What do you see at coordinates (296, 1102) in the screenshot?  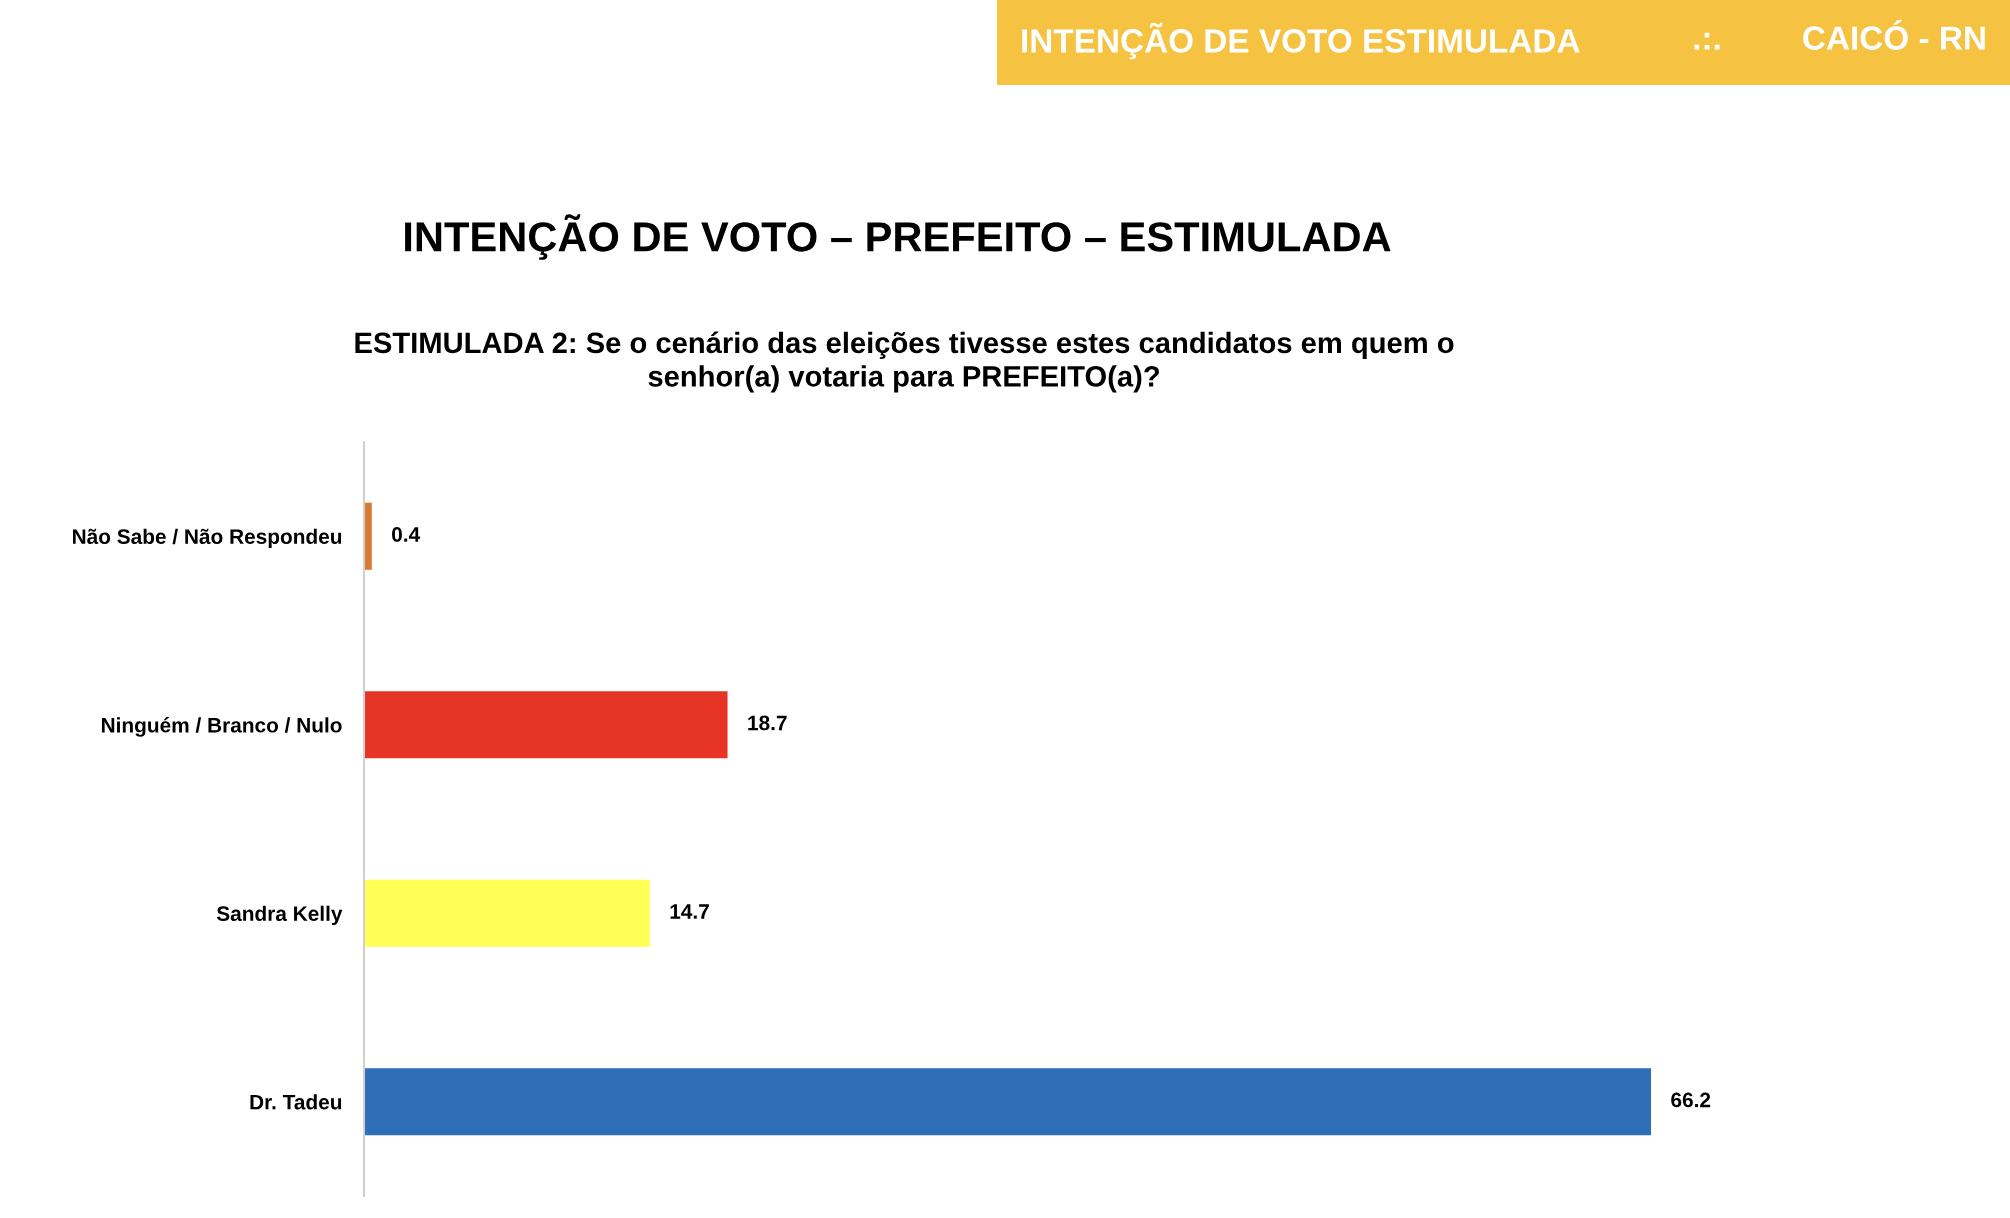 I see `y-tick-label: Dr. Tadeu` at bounding box center [296, 1102].